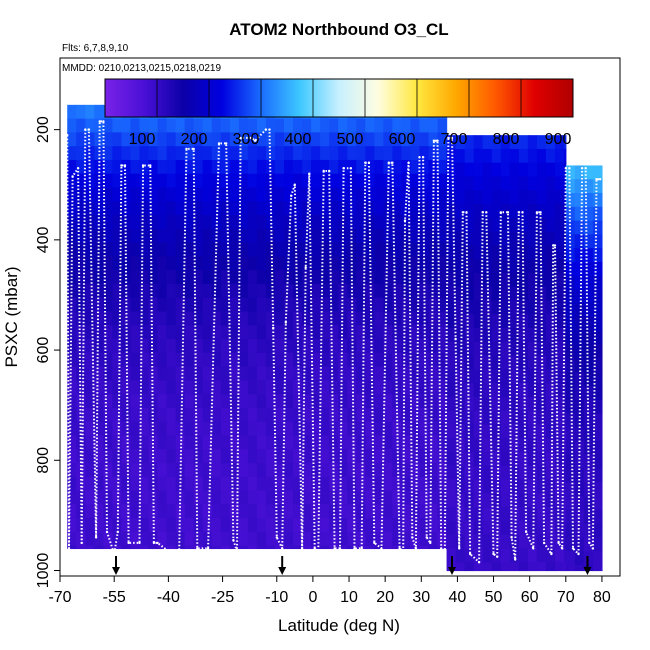 The image size is (650, 650). I want to click on colorbar-ticks: 100 200 300 400 500 600 700 800 900, so click(351, 113).